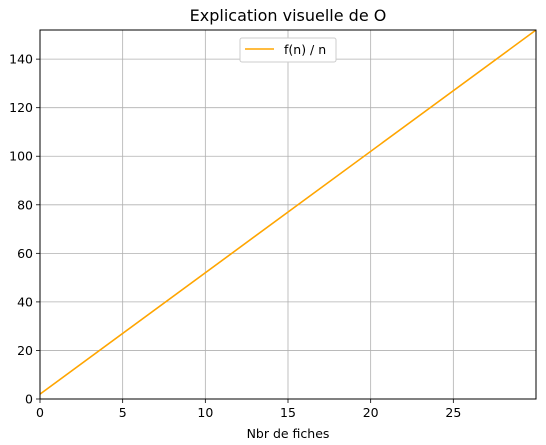 This screenshot has height=445, width=546. I want to click on legend: f(n) / n, so click(288, 50).